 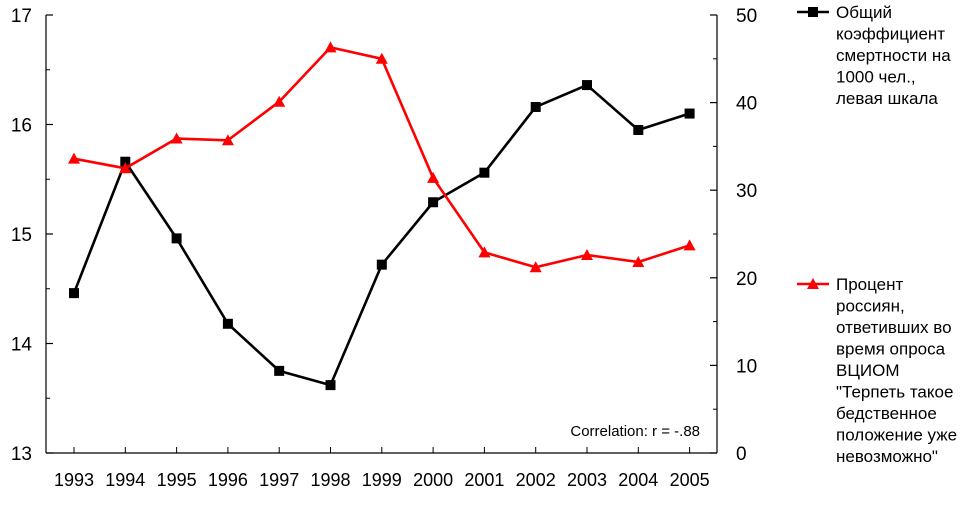 I want to click on x-axis-tick-label: 1993, so click(x=74, y=480).